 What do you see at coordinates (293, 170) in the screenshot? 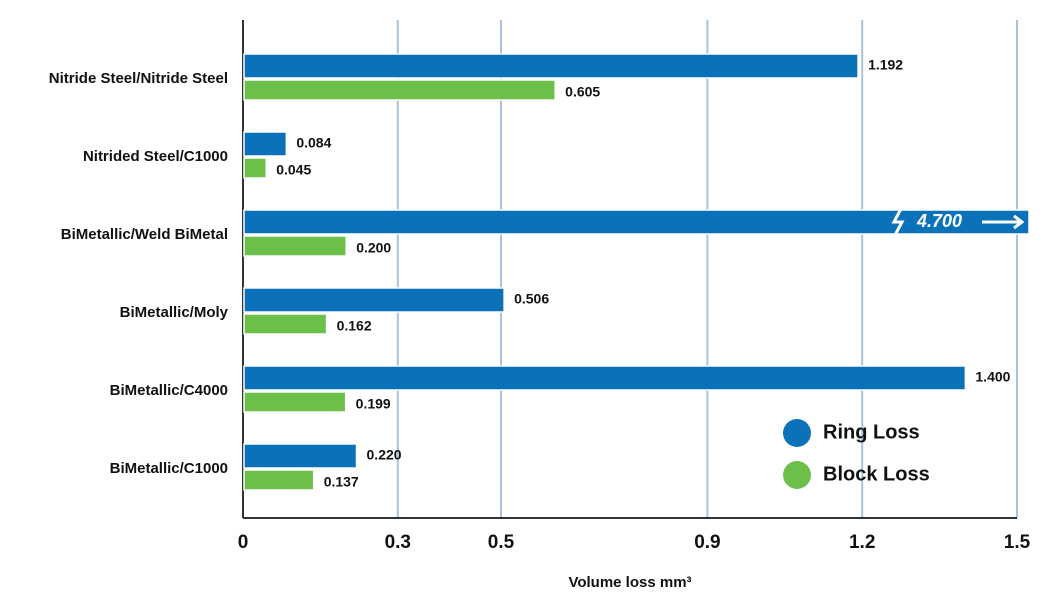
I see `value-label: 0.045` at bounding box center [293, 170].